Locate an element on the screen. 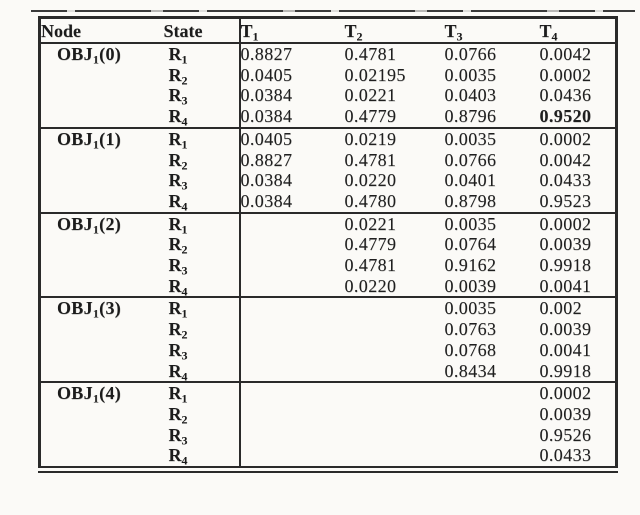 Image resolution: width=640 pixels, height=515 pixels. value-cell: 0.0436 is located at coordinates (565, 95).